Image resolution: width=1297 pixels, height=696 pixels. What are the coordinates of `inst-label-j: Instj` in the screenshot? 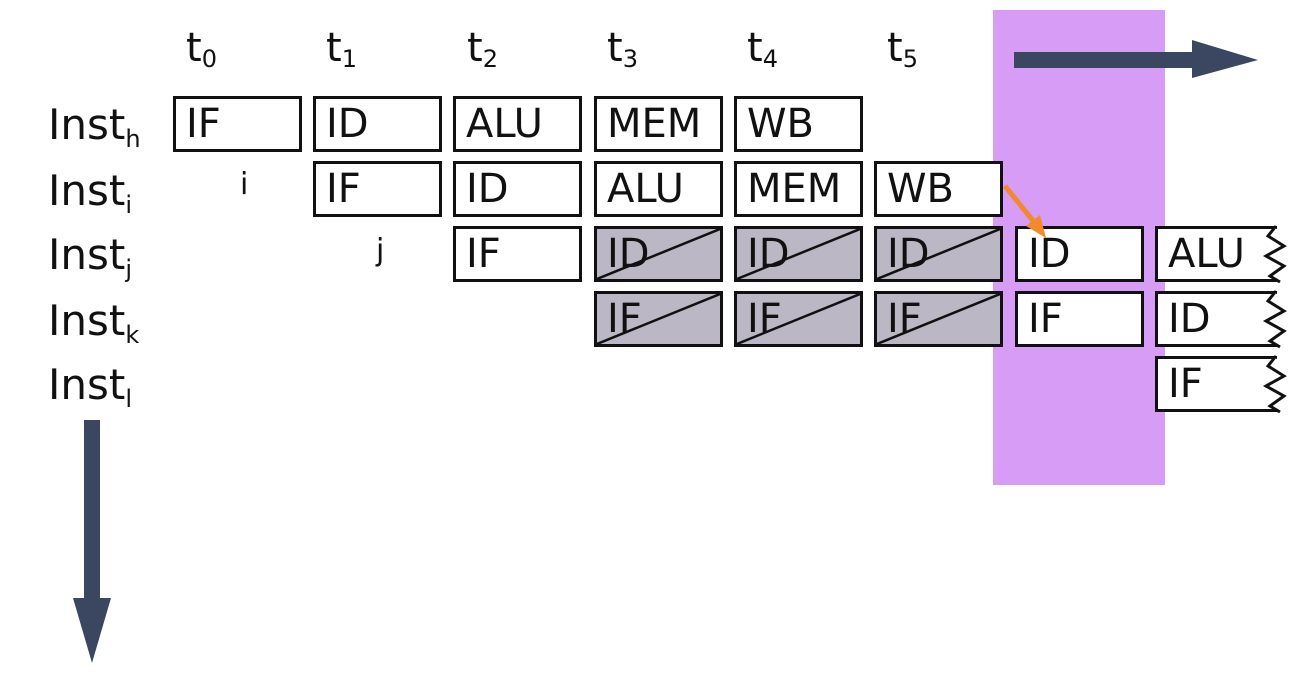 It's located at (90, 256).